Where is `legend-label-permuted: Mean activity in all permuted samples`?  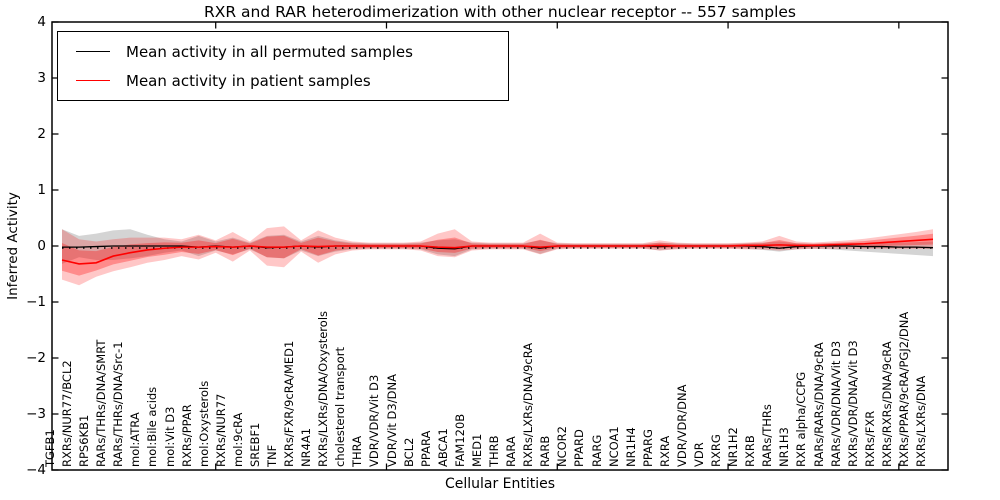 legend-label-permuted: Mean activity in all permuted samples is located at coordinates (269, 51).